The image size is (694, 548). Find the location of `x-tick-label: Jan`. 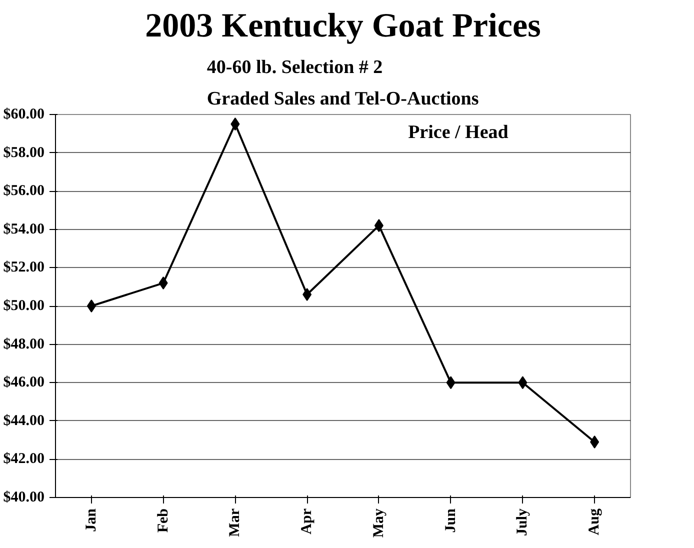

x-tick-label: Jan is located at coordinates (91, 520).